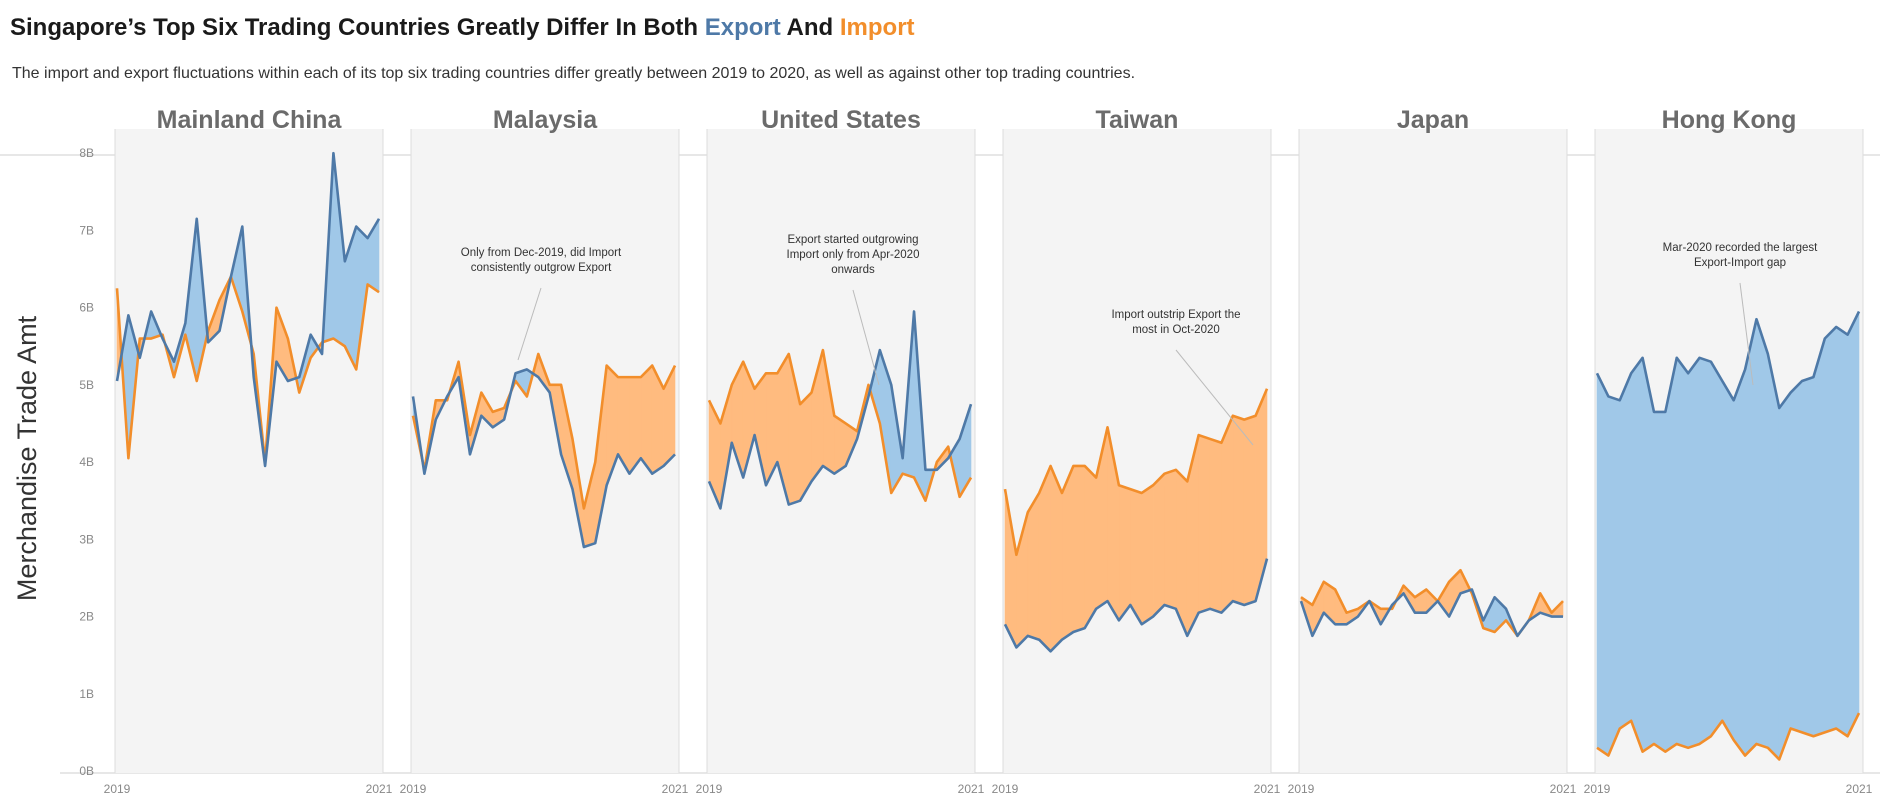  I want to click on y-tick-label: 7B, so click(86, 230).